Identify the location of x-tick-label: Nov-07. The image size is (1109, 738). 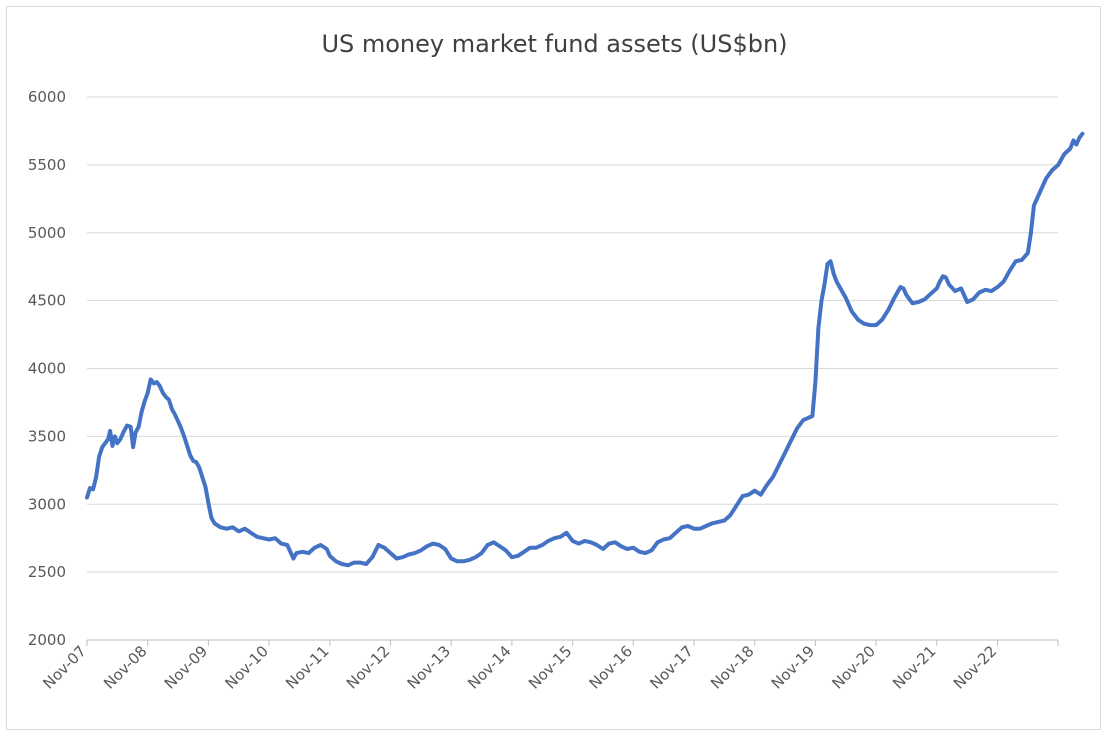
(64, 667).